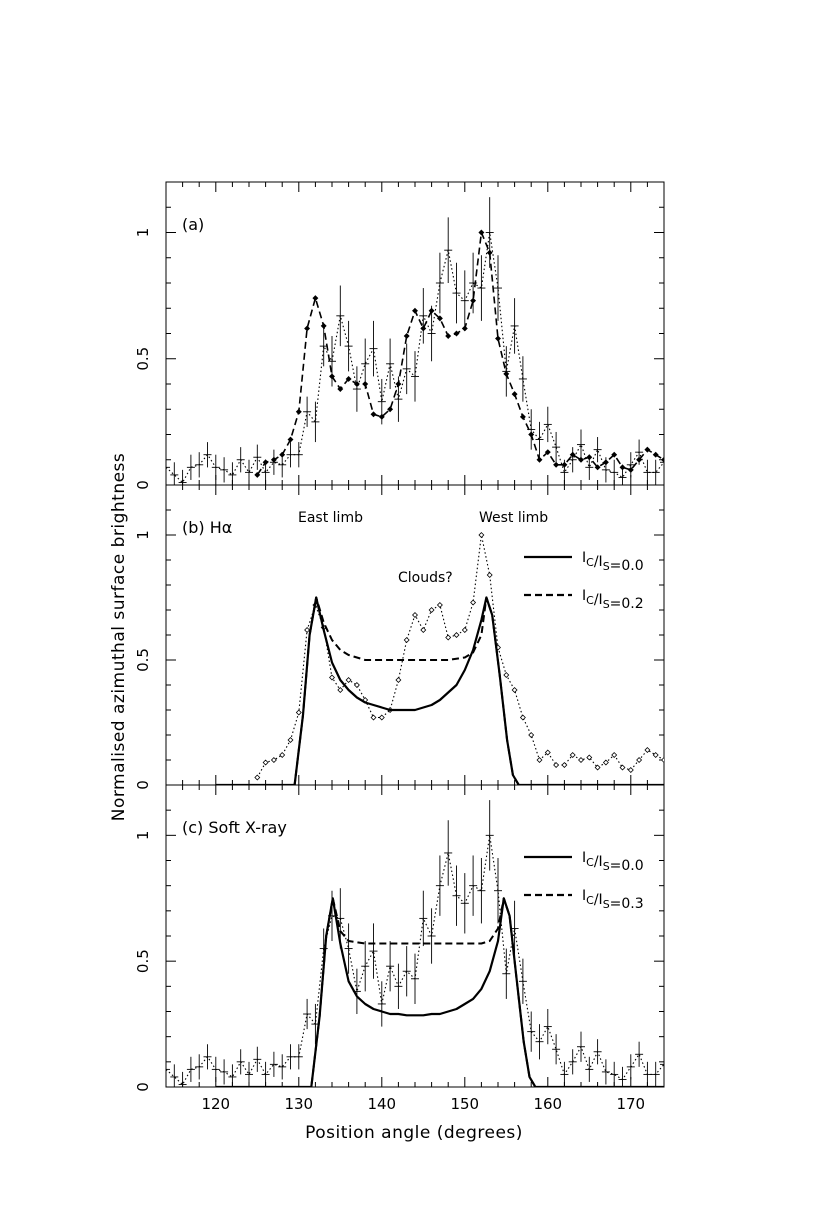 The height and width of the screenshot is (1208, 830). Describe the element at coordinates (298, 1104) in the screenshot. I see `x-tick-label: 130` at that location.